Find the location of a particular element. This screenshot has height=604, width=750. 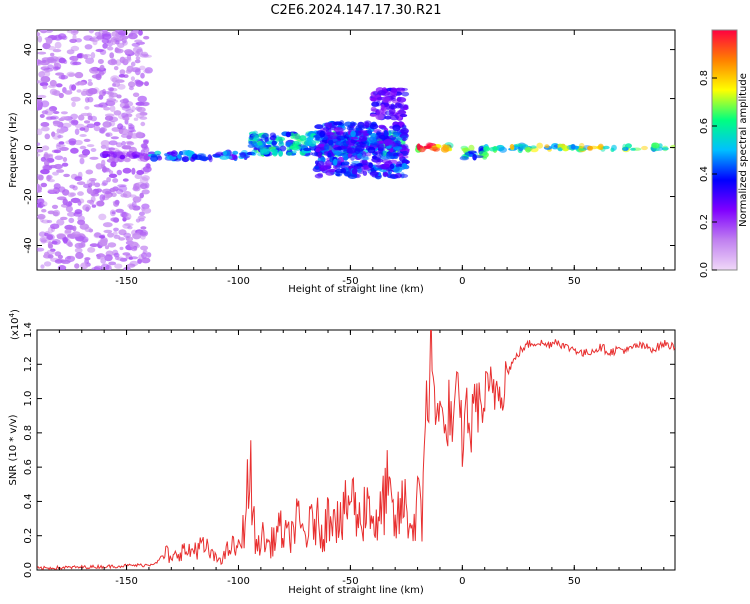

spectrogram-y-label: Frequency (Hz) is located at coordinates (13, 150).